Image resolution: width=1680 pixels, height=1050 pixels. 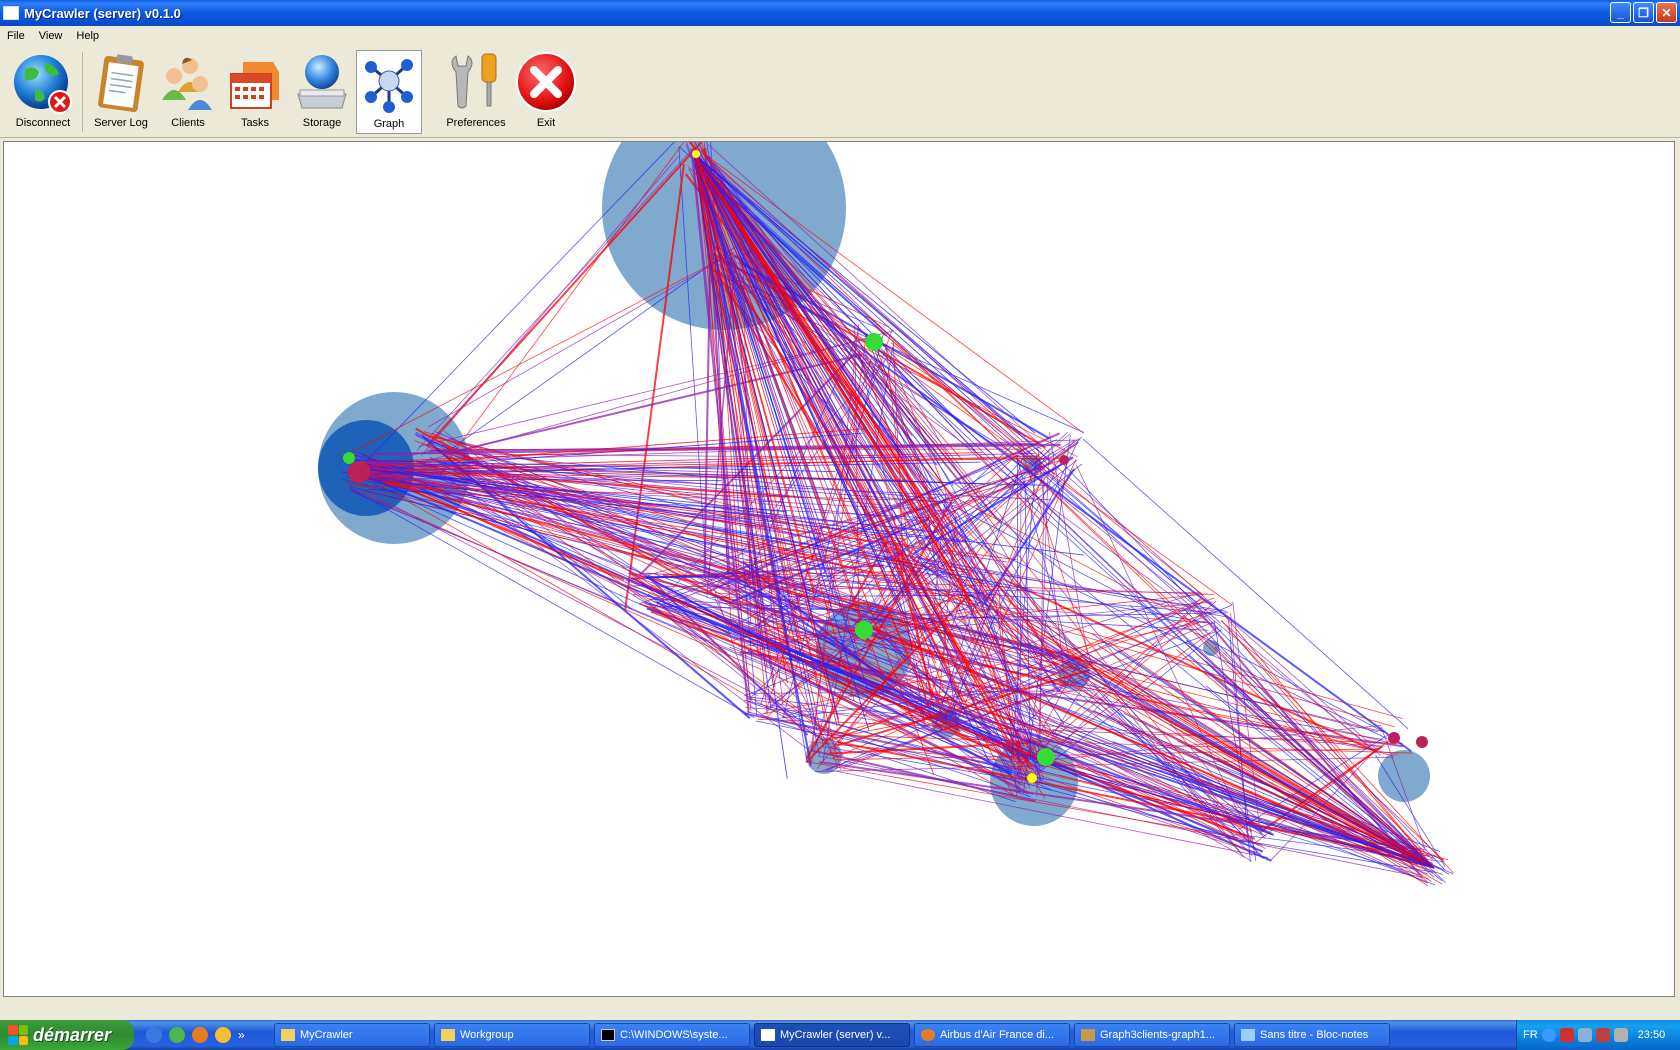 I want to click on task-mycrawler-folder: MyCrawler, so click(x=352, y=1035).